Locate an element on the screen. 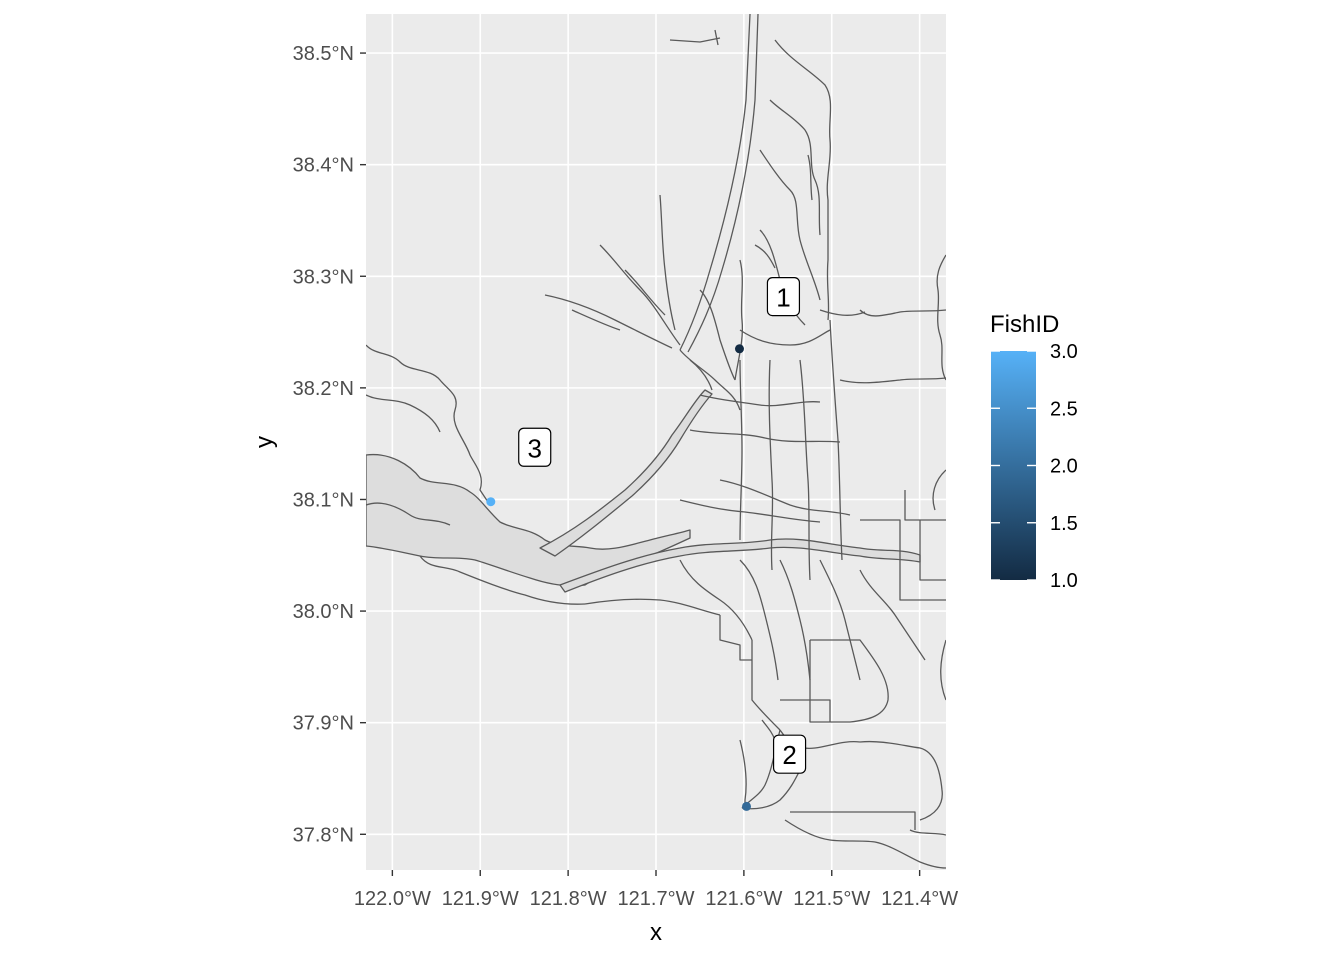  fish-label-text: 1 is located at coordinates (783, 298).